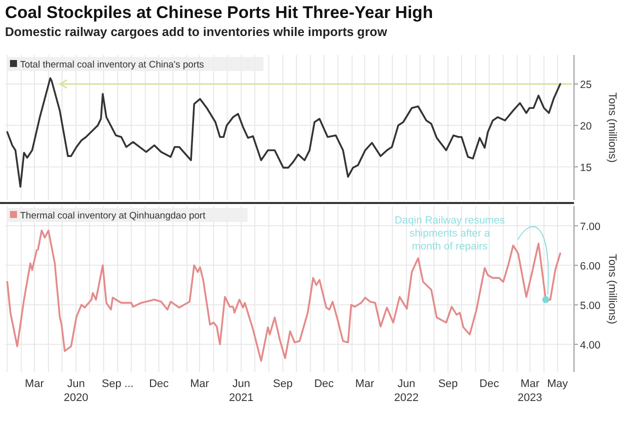 This screenshot has height=426, width=622. I want to click on x-tick-label: Jun 2021, so click(241, 391).